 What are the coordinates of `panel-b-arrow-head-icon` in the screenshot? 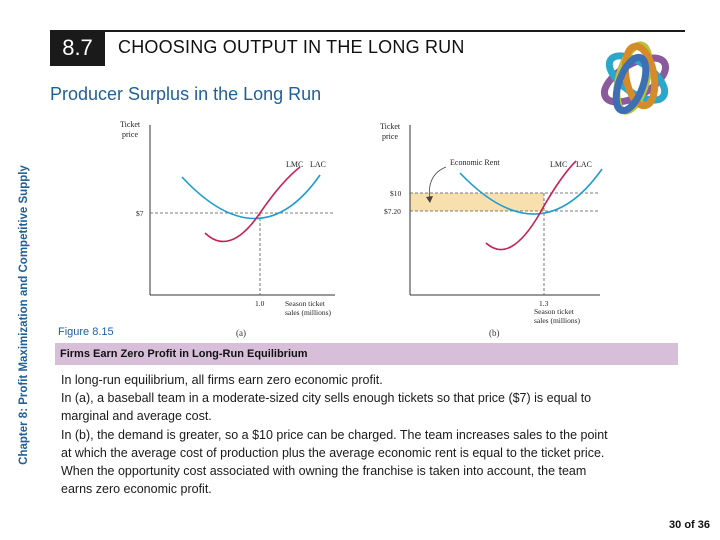 It's located at (429, 199).